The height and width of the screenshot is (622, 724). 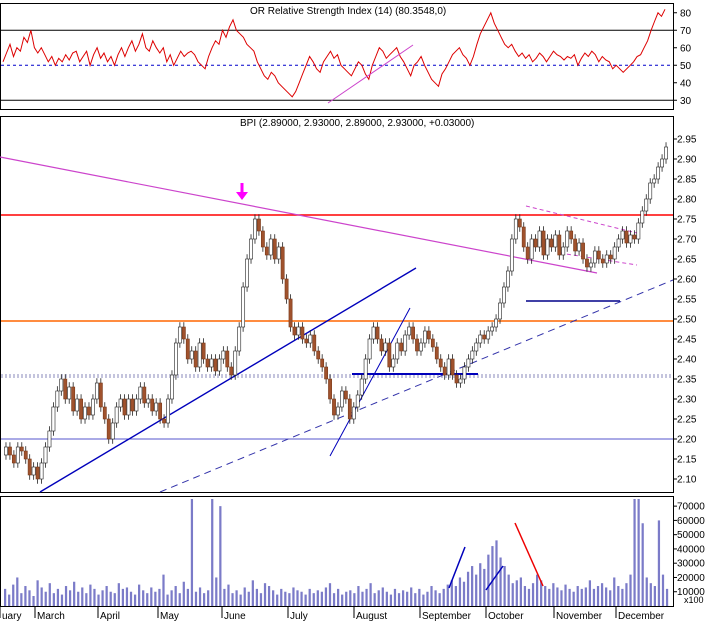 What do you see at coordinates (687, 480) in the screenshot?
I see `price-tick-label: 2.10` at bounding box center [687, 480].